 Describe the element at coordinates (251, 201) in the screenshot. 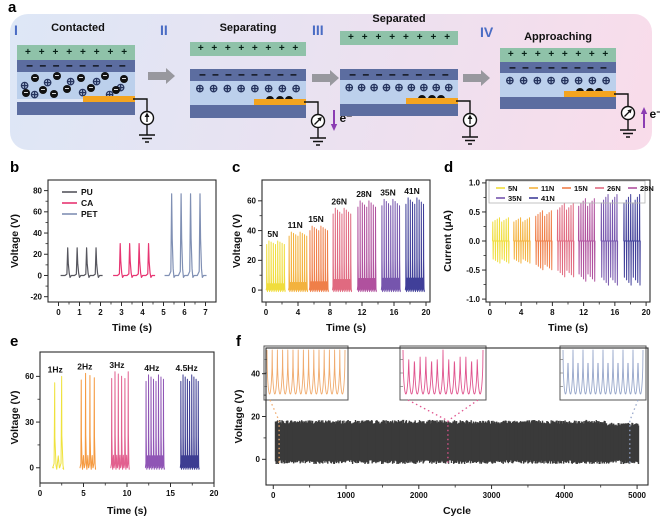

I see `svg-text: 60` at that location.